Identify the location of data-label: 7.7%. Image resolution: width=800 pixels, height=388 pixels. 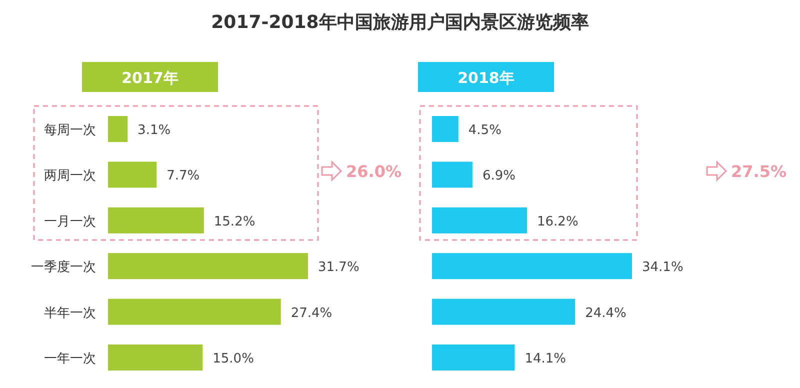
(183, 176).